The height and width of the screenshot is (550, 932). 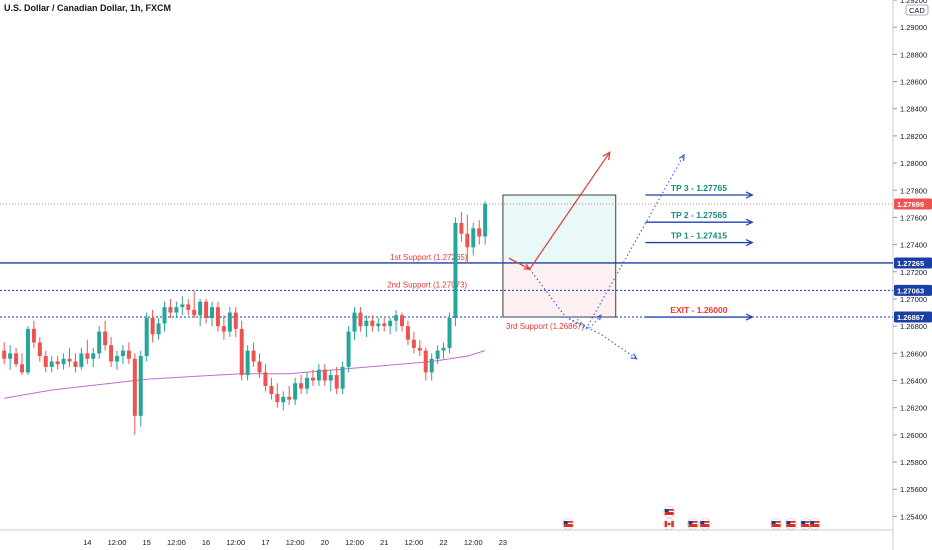 I want to click on x-tick-label: 16, so click(x=206, y=542).